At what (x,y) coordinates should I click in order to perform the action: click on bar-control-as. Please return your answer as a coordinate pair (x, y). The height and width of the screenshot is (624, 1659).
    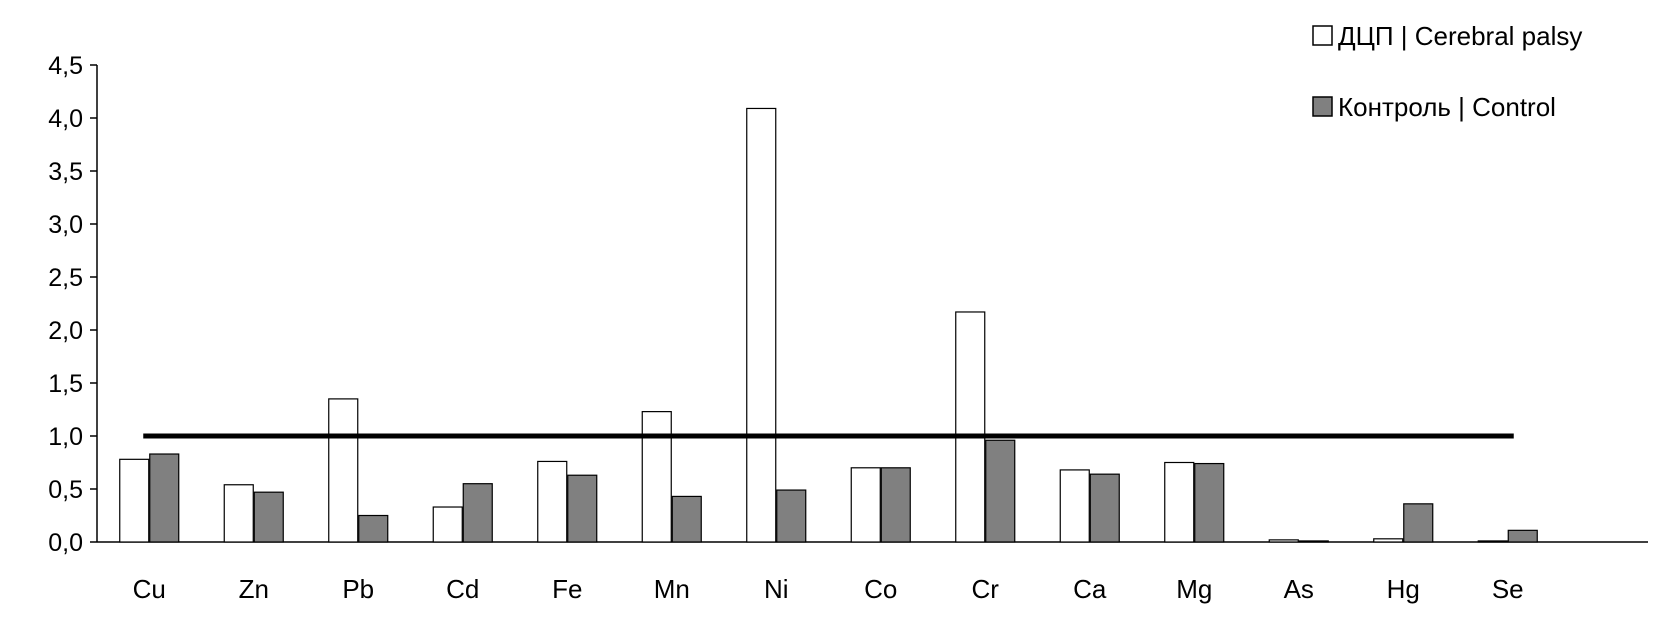
    Looking at the image, I should click on (1313, 541).